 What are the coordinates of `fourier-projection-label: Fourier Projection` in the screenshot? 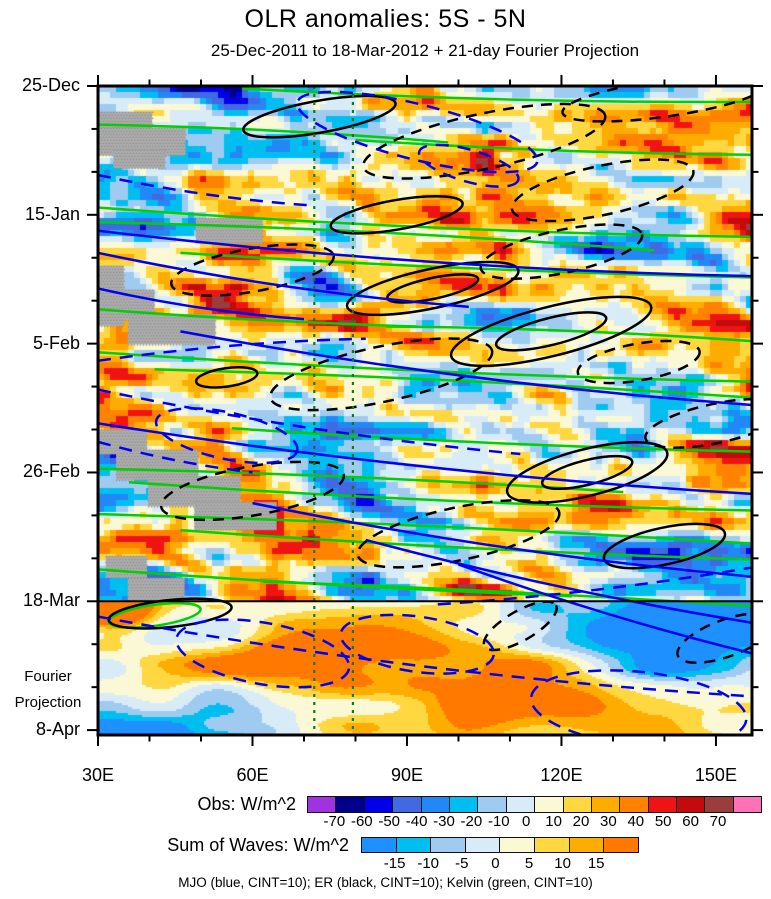 It's located at (48, 690).